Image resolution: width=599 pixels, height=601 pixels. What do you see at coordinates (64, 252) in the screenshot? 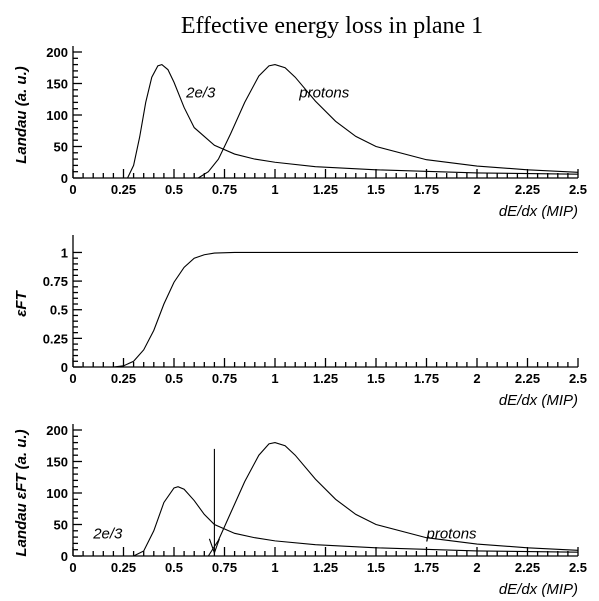
I see `y-tick-label: 1` at bounding box center [64, 252].